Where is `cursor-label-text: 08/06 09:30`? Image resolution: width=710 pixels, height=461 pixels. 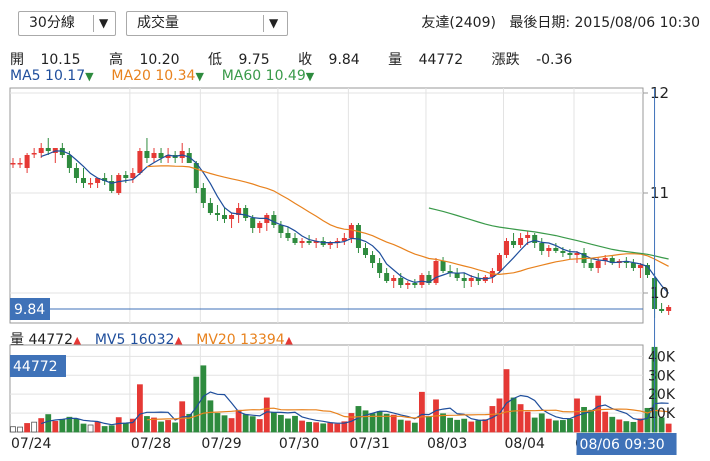 cursor-label-text: 08/06 09:30 is located at coordinates (622, 445).